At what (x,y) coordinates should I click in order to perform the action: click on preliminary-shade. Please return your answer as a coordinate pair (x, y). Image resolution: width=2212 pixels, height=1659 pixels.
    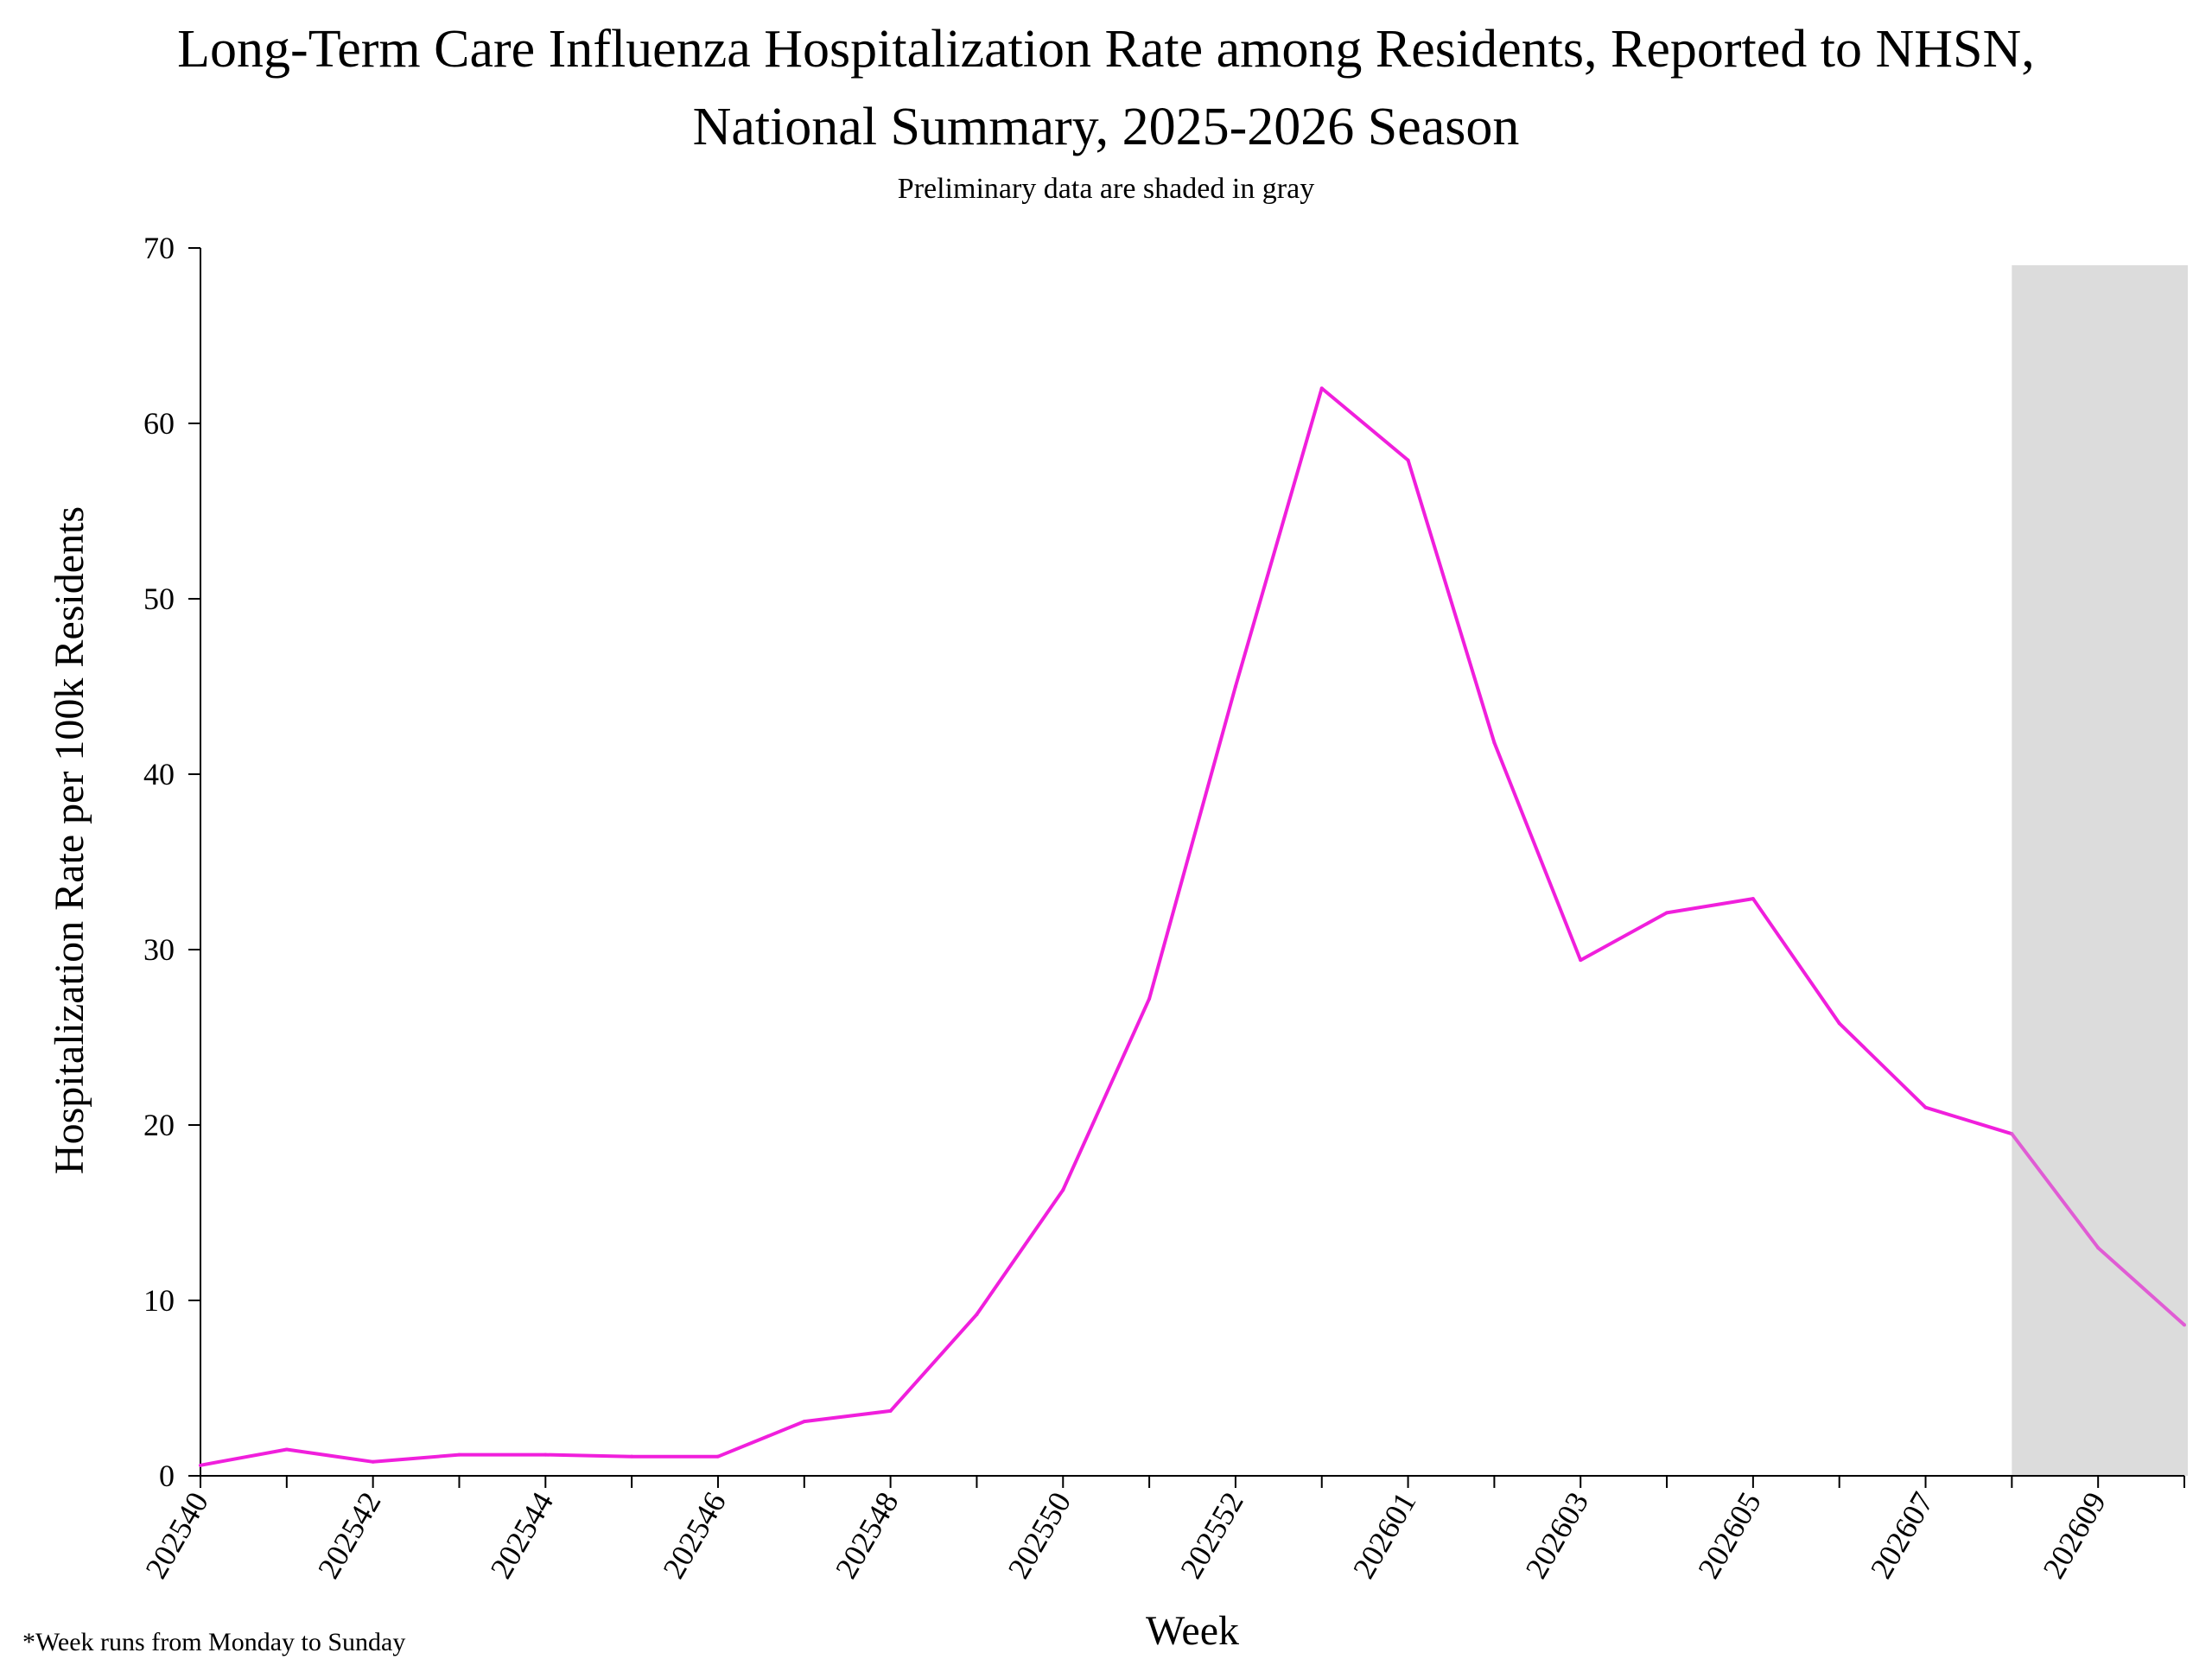
    Looking at the image, I should click on (2100, 870).